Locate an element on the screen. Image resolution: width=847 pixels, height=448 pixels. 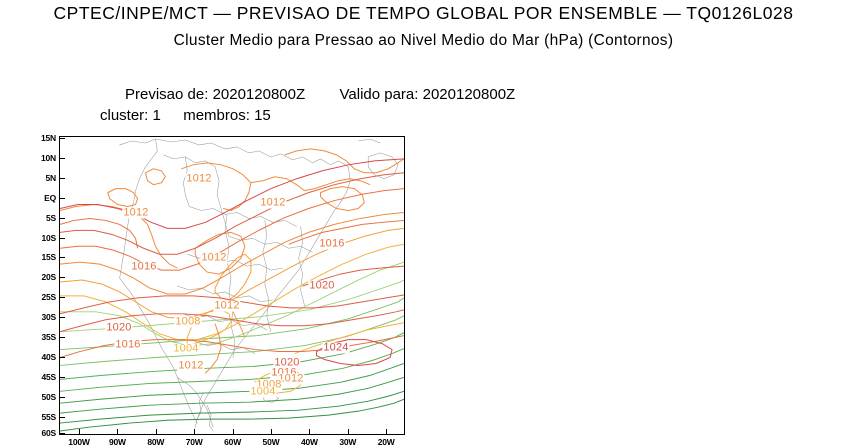
y-label: 40S is located at coordinates (48, 356).